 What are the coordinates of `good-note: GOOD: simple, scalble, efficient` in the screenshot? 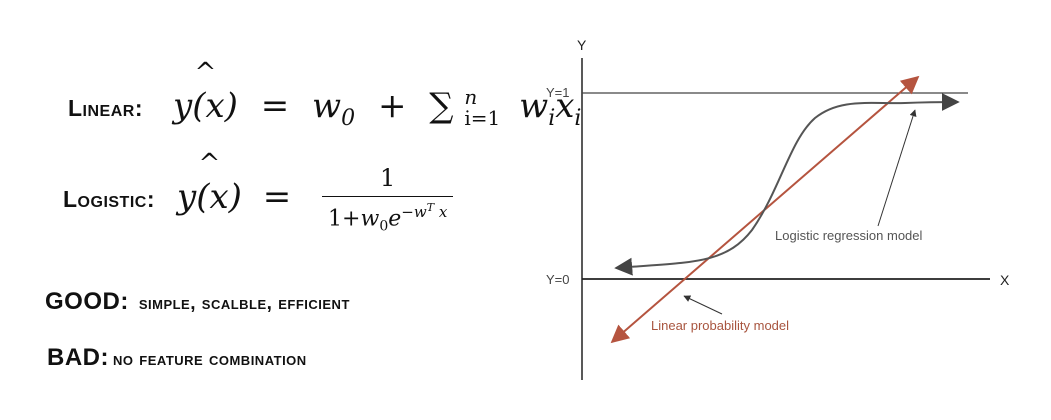 It's located at (197, 302).